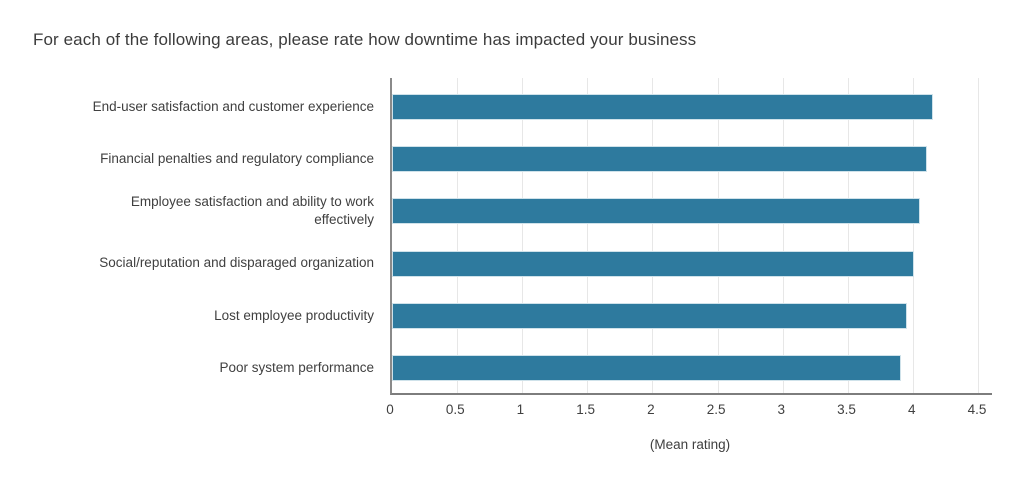  I want to click on x-tick-label: 0, so click(390, 409).